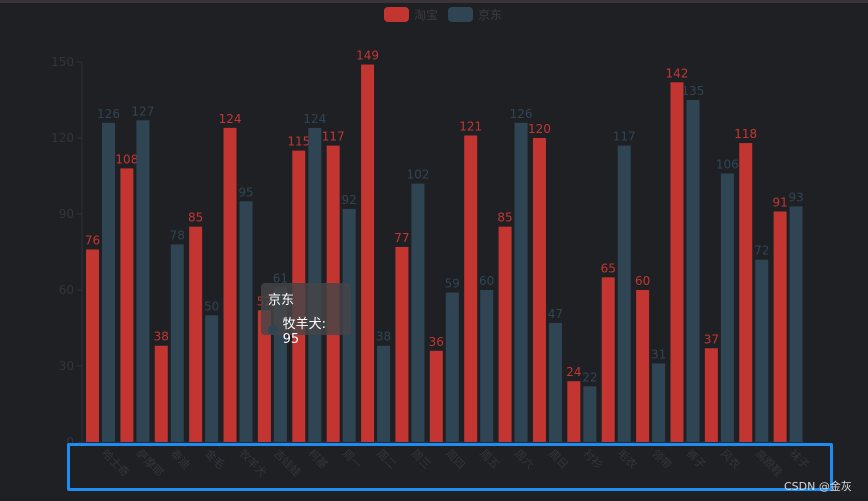  What do you see at coordinates (367, 56) in the screenshot?
I see `bar-value-label: 149` at bounding box center [367, 56].